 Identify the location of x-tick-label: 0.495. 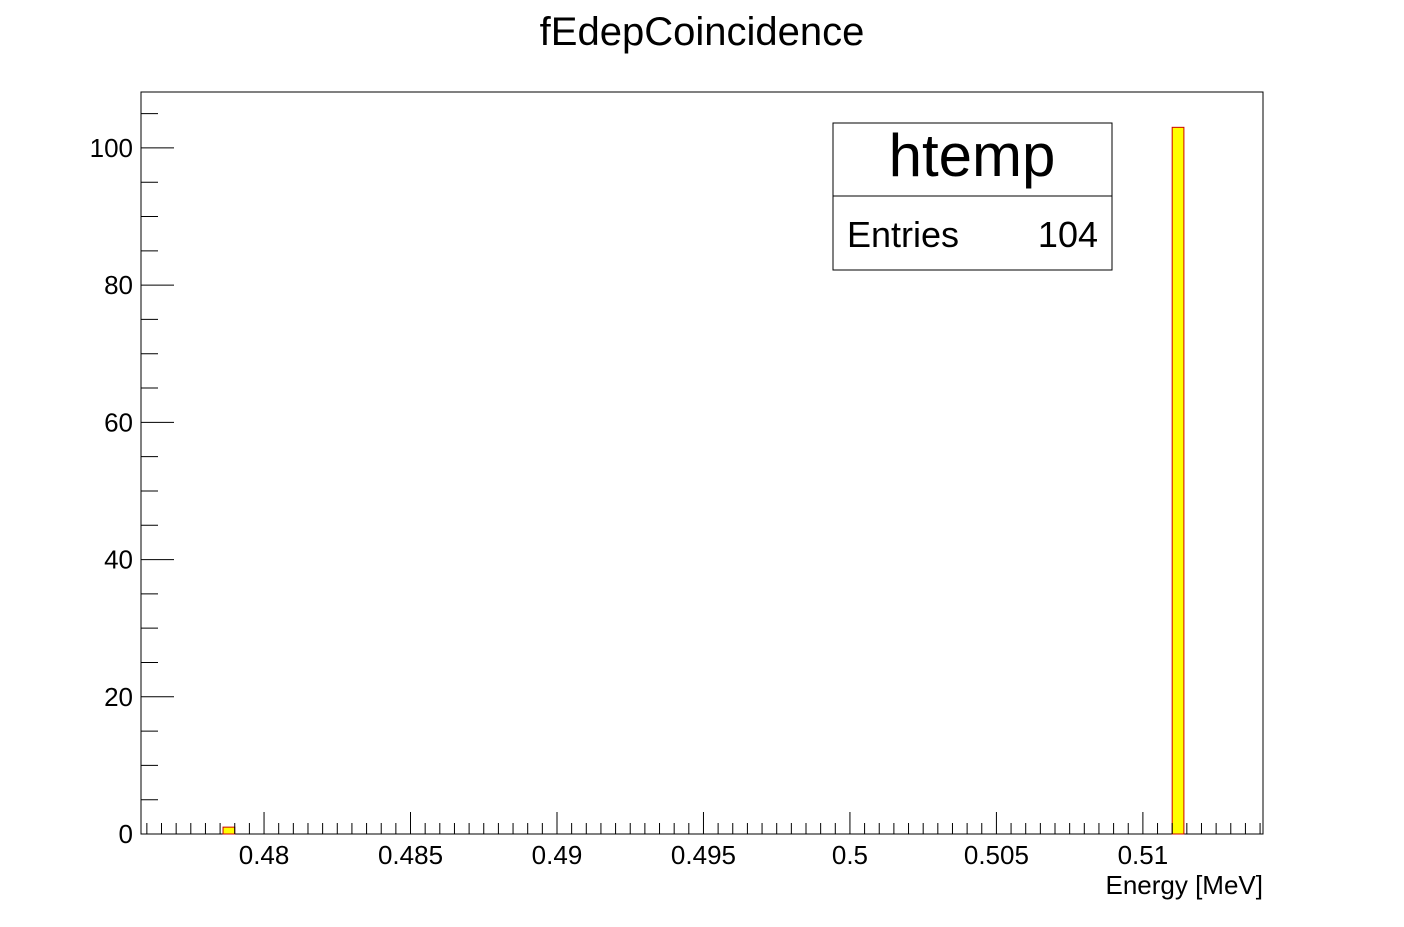
(703, 855).